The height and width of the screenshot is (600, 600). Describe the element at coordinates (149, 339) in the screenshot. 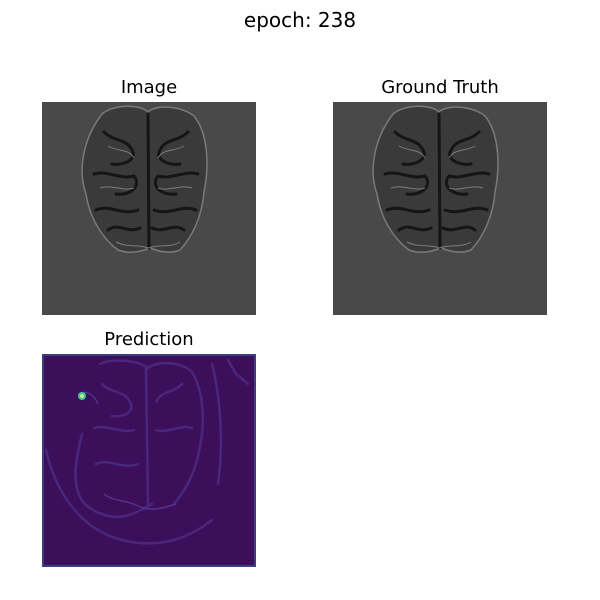

I see `prediction-panel-title: Prediction` at that location.